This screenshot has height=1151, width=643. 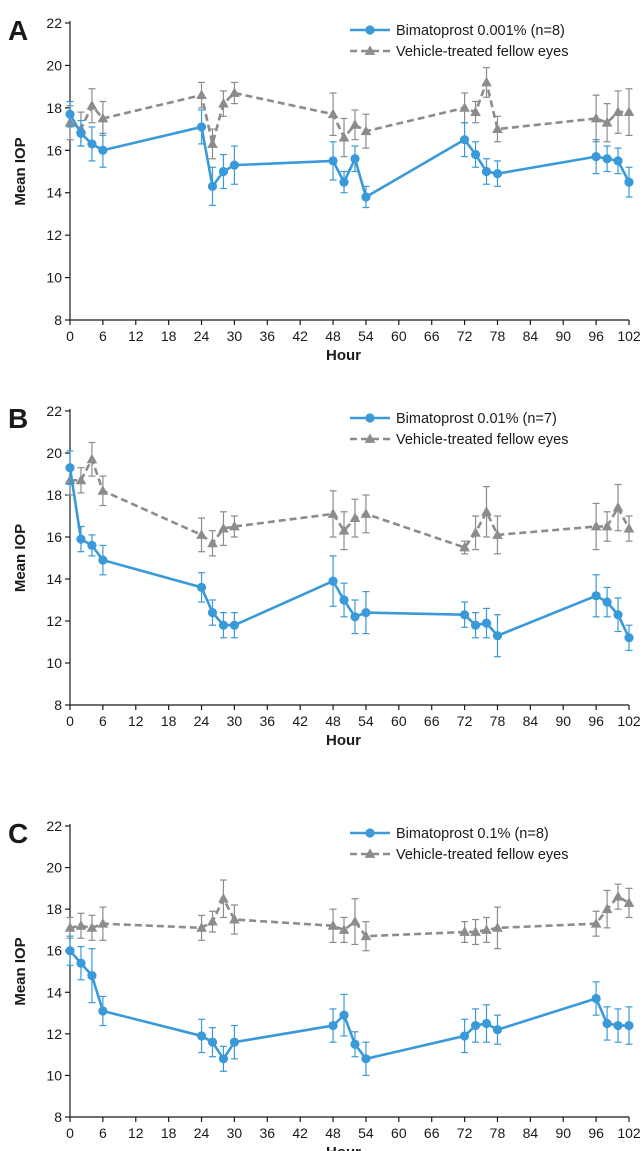 What do you see at coordinates (202, 721) in the screenshot?
I see `x-tick-label: 24` at bounding box center [202, 721].